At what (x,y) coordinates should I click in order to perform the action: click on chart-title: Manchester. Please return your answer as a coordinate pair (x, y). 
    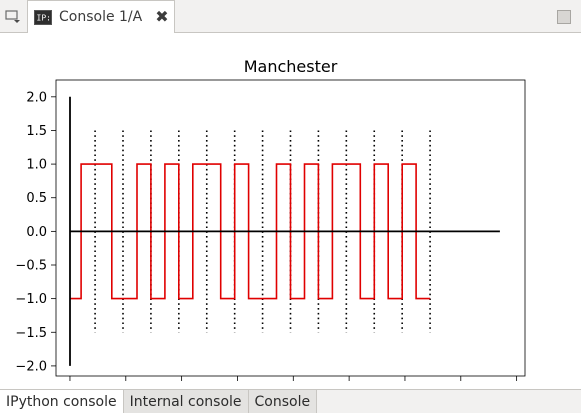
    Looking at the image, I should click on (291, 66).